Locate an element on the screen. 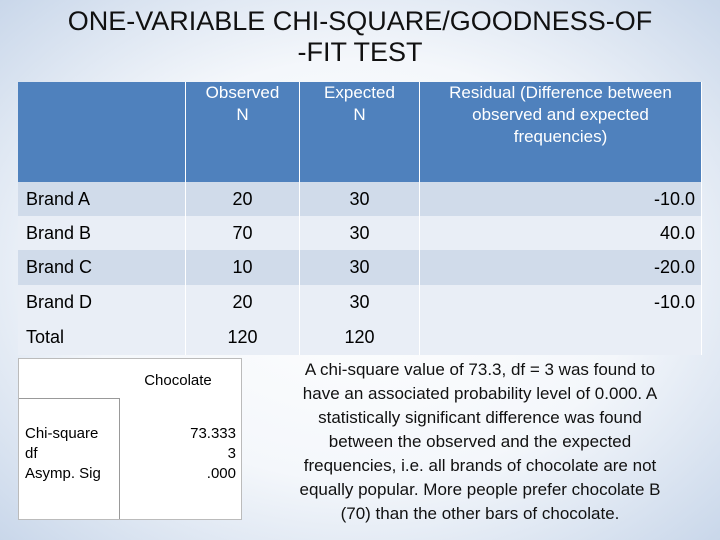 Image resolution: width=720 pixels, height=540 pixels. paragraph-line: between the observed and the expected is located at coordinates (480, 441).